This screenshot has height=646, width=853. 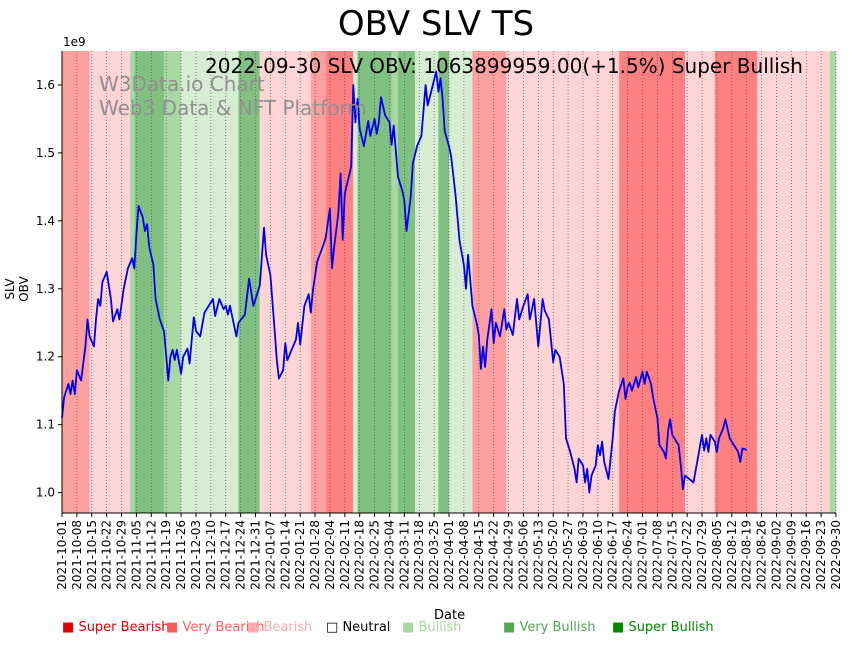 What do you see at coordinates (436, 24) in the screenshot?
I see `chart-title: OBV SLV TS` at bounding box center [436, 24].